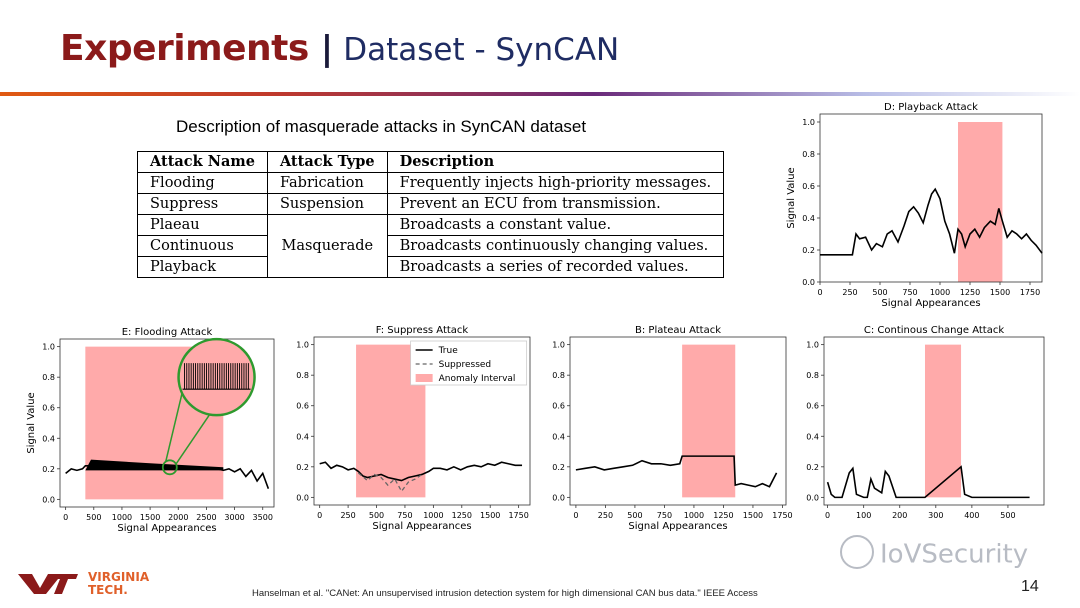 This screenshot has width=1080, height=608. What do you see at coordinates (202, 225) in the screenshot?
I see `table-cell: Plaeau` at bounding box center [202, 225].